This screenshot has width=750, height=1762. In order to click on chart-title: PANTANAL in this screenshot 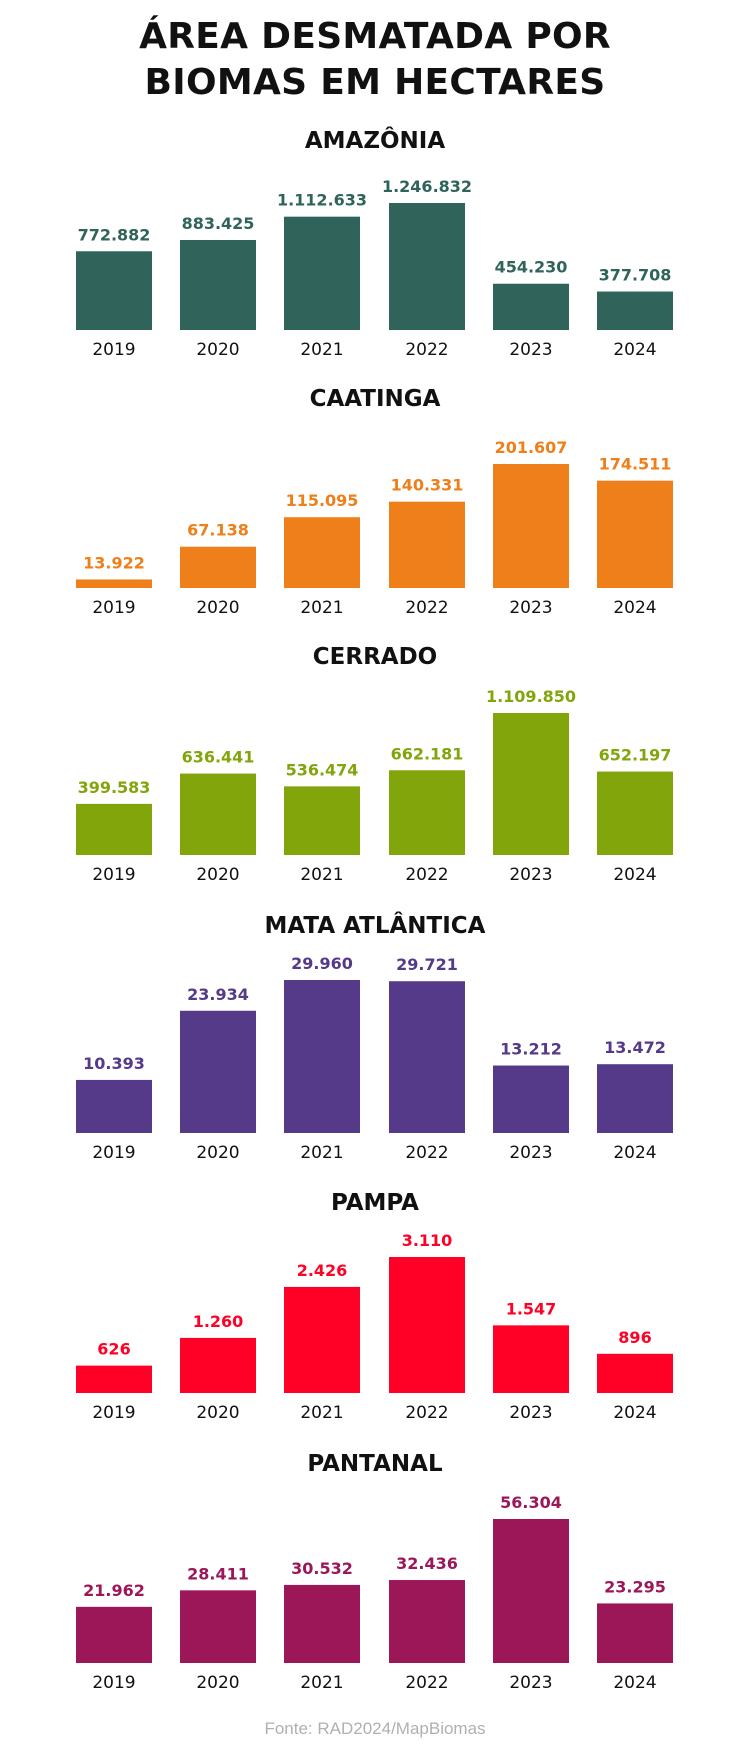, I will do `click(375, 1464)`.